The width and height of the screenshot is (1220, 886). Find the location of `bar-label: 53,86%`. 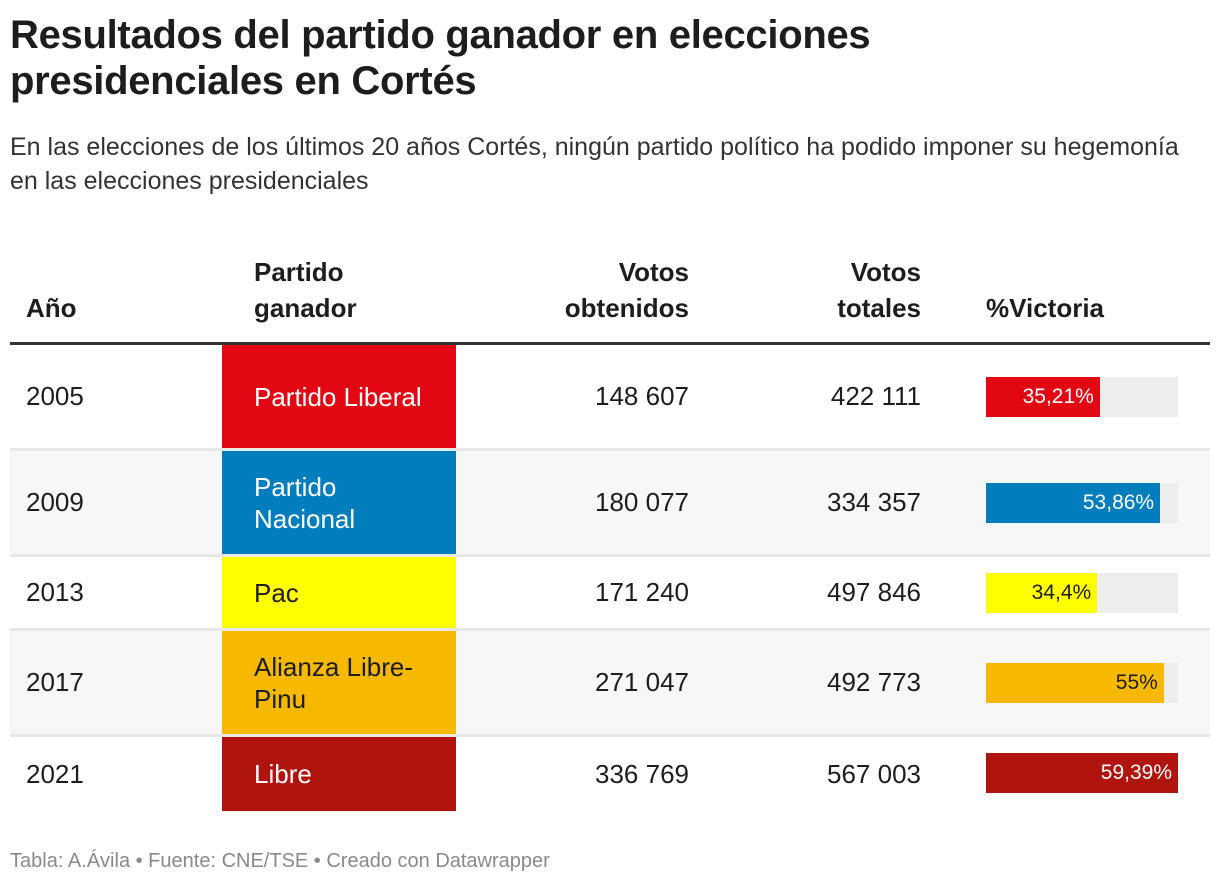

bar-label: 53,86% is located at coordinates (1118, 502).